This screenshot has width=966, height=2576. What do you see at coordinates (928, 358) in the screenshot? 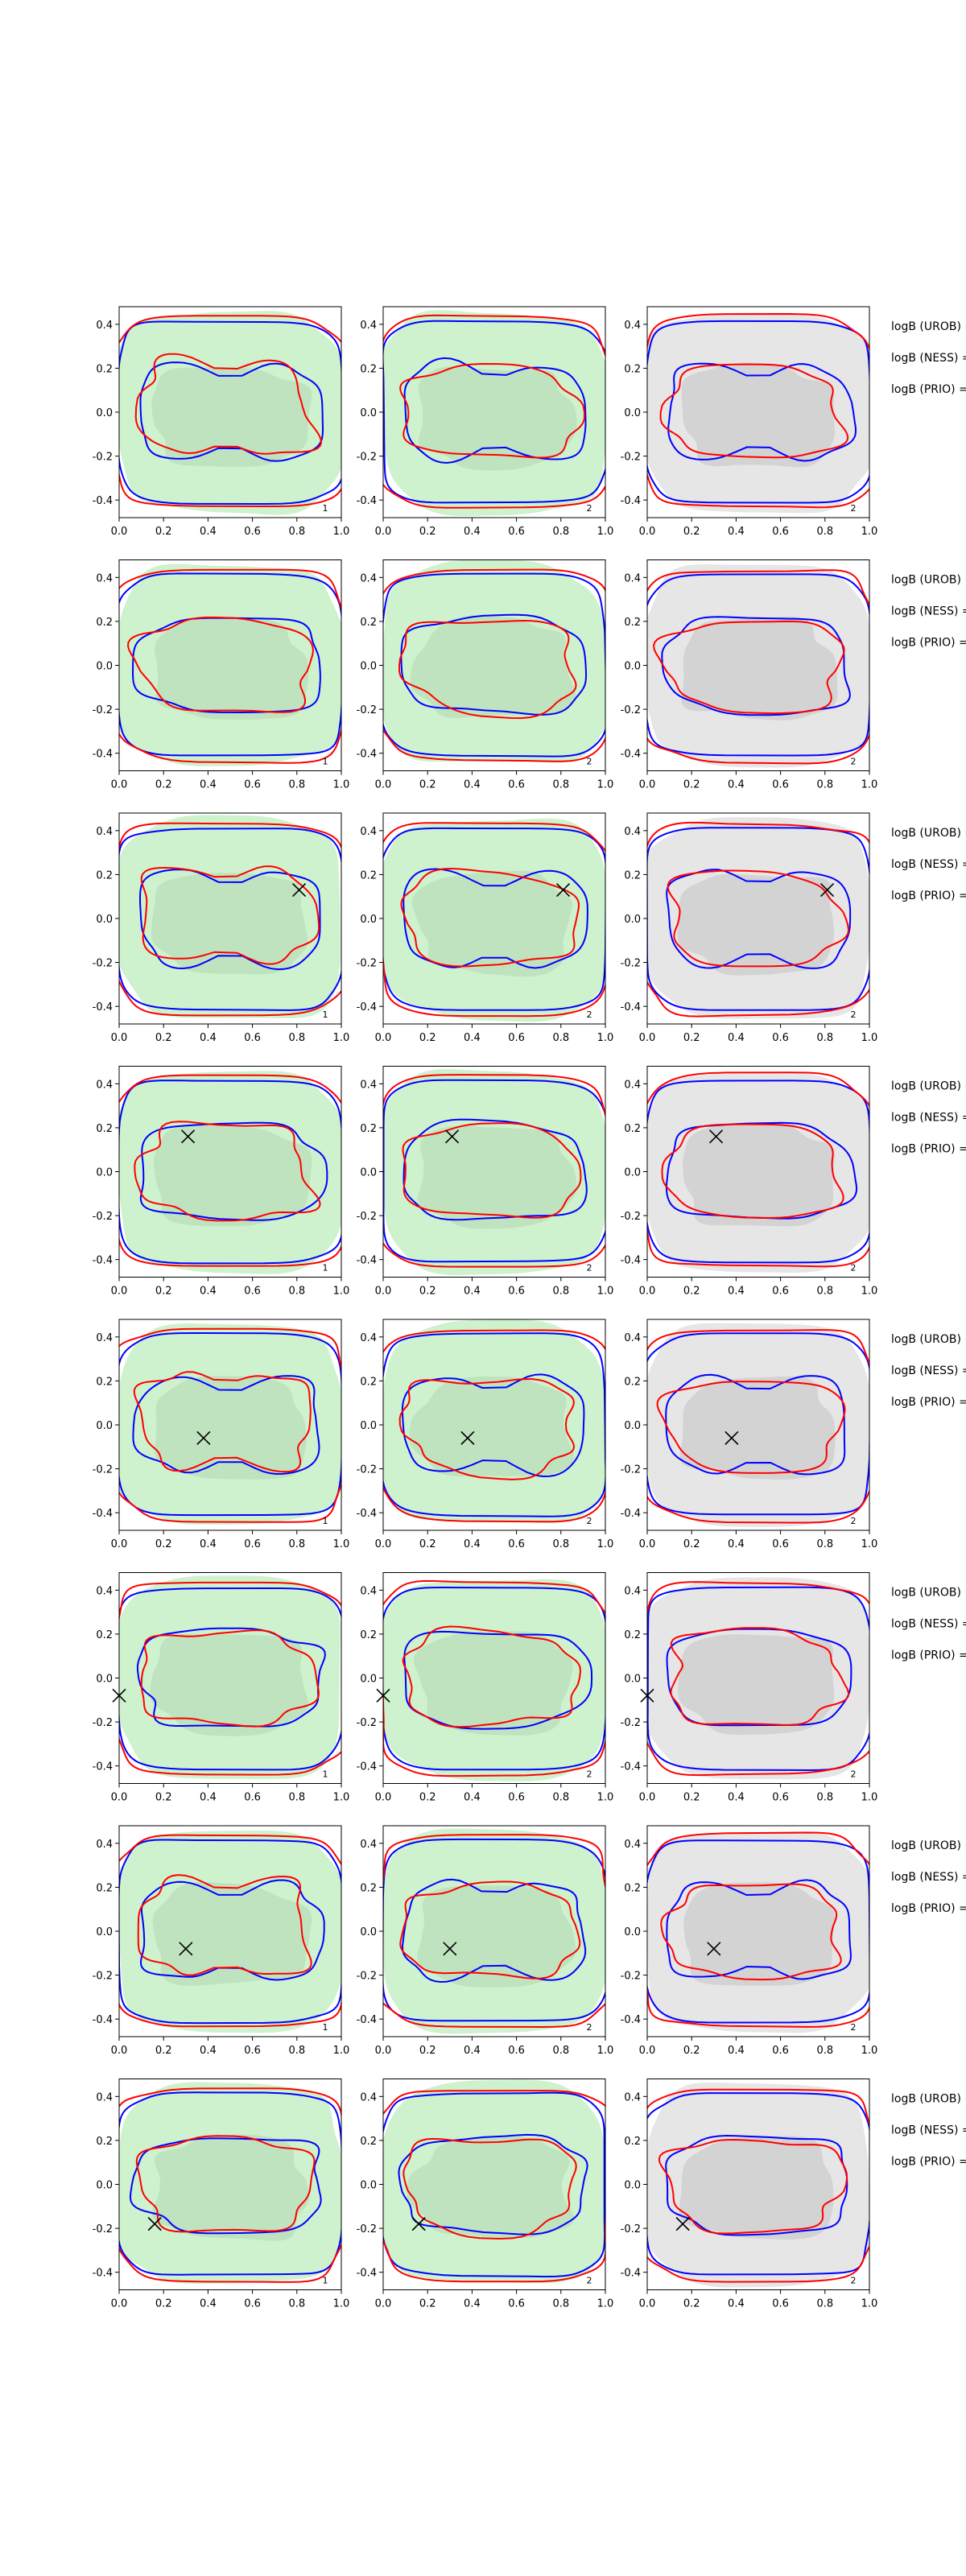
I see `side-label: logB (NESS) =` at bounding box center [928, 358].